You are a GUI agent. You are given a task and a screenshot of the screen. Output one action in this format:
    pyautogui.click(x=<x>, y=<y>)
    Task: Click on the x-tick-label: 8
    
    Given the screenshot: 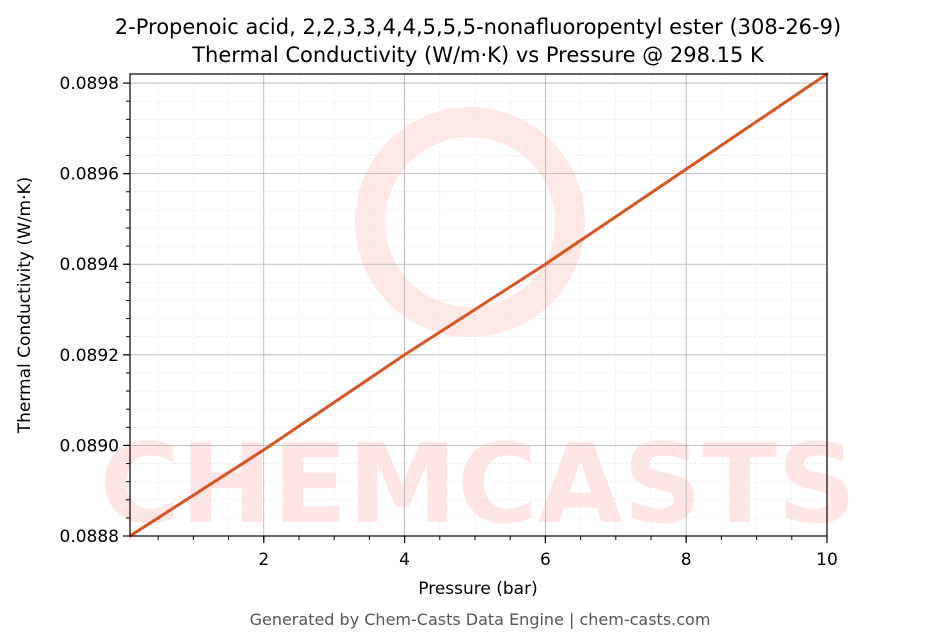 What is the action you would take?
    pyautogui.click(x=686, y=560)
    